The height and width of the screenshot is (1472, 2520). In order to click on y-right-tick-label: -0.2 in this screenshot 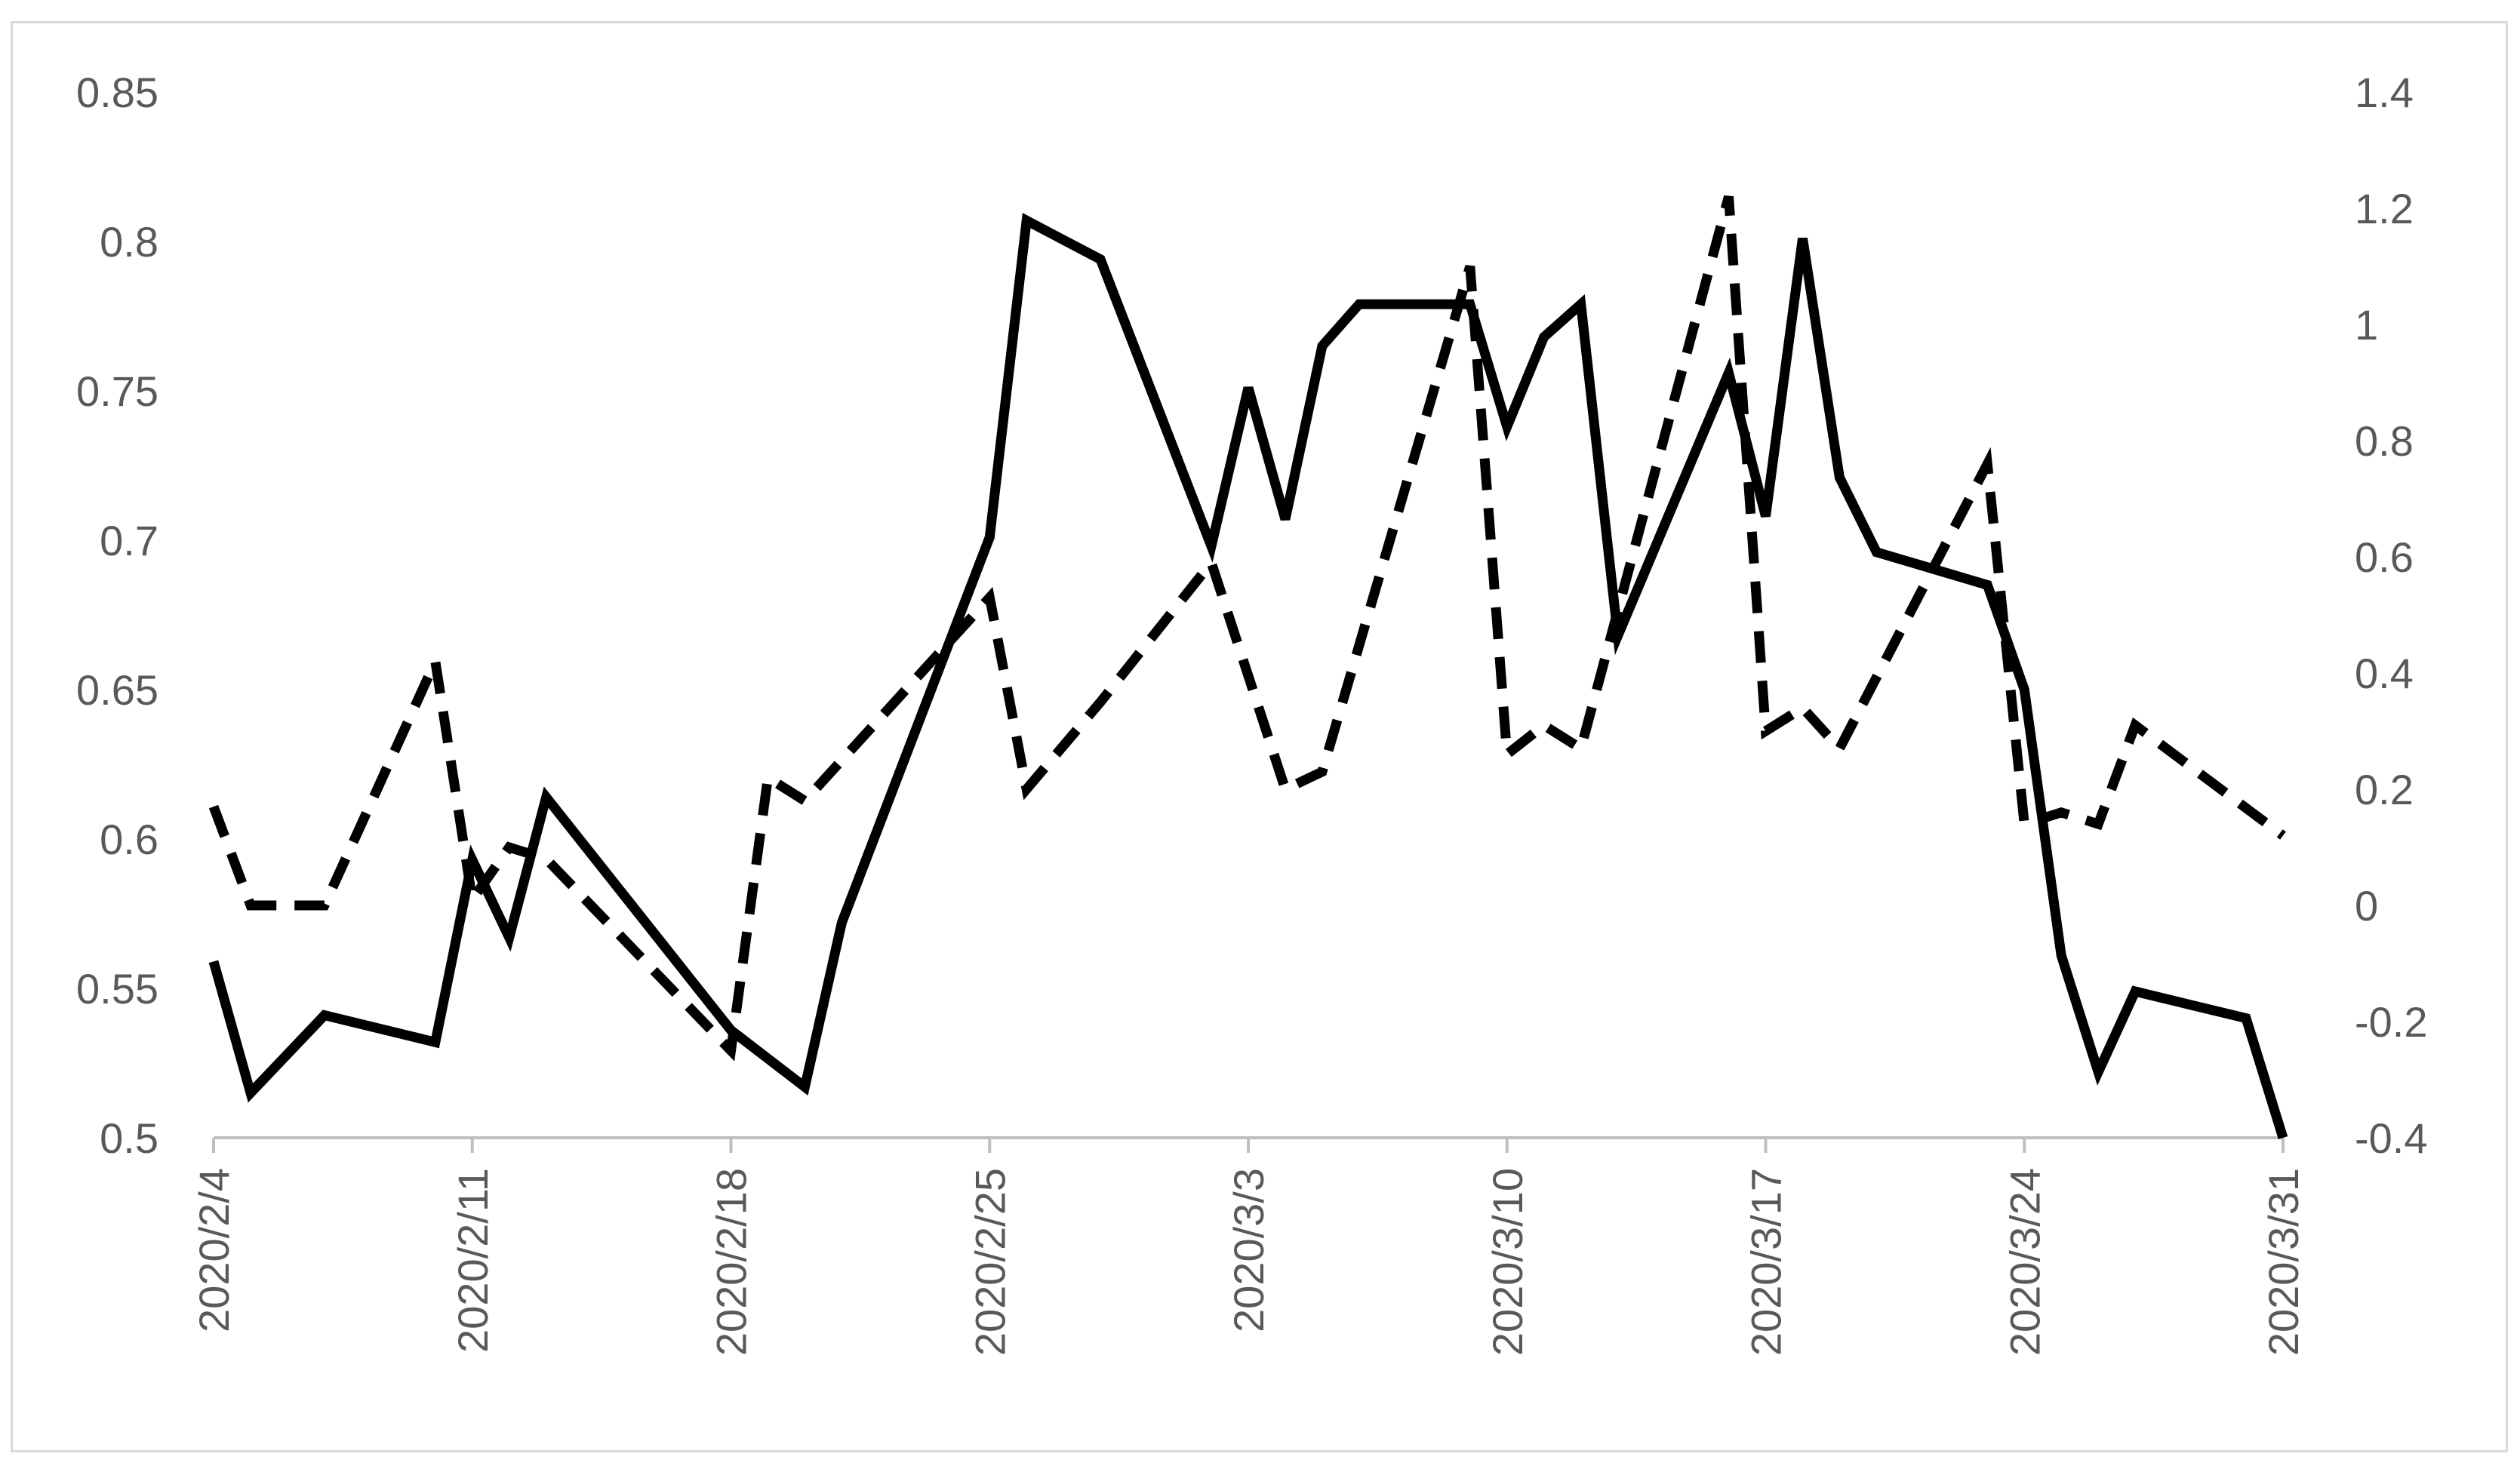, I will do `click(2391, 1022)`.